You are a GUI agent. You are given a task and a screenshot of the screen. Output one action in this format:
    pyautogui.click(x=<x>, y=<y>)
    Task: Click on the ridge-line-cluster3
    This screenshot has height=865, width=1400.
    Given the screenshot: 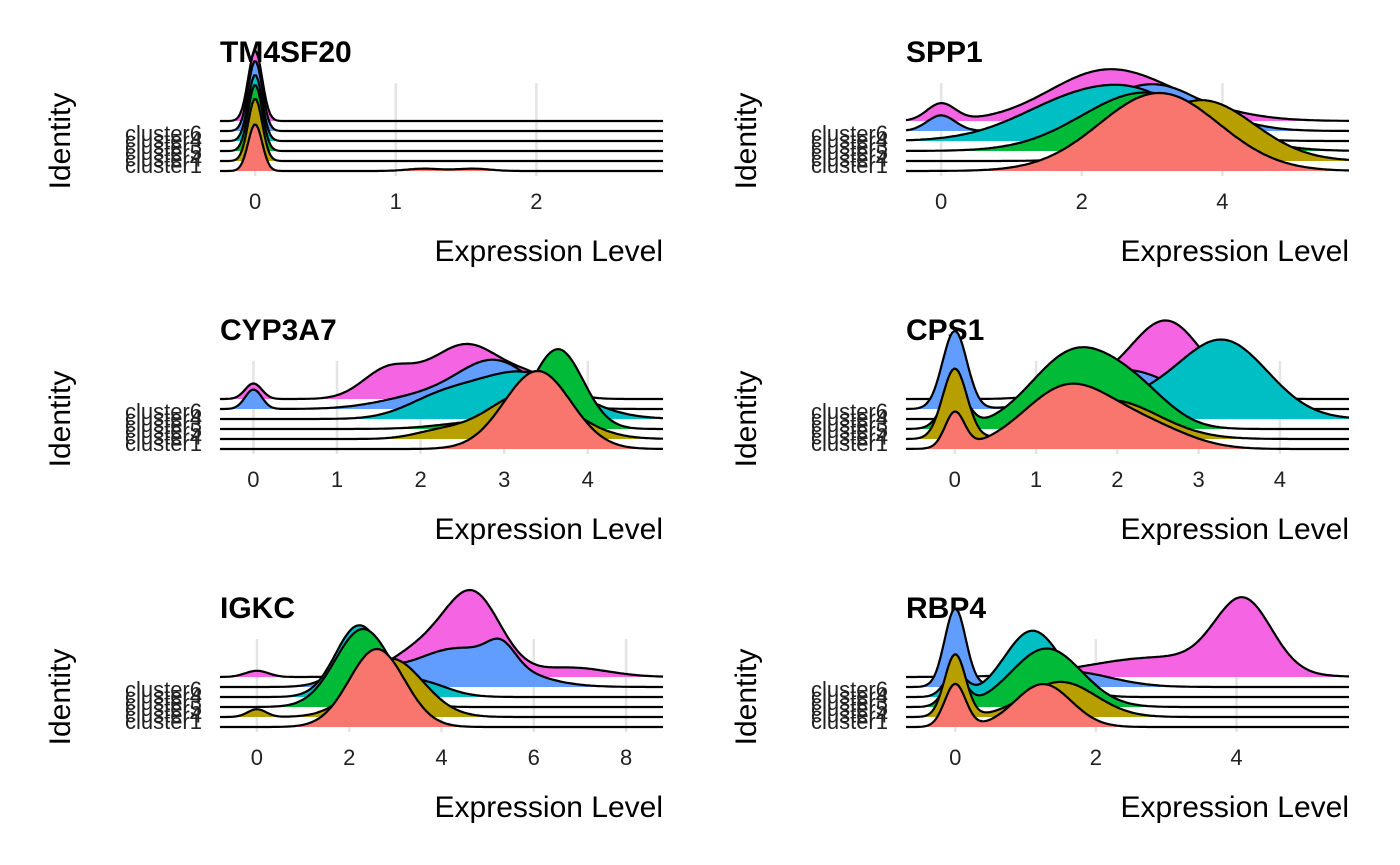 What is the action you would take?
    pyautogui.click(x=1127, y=678)
    